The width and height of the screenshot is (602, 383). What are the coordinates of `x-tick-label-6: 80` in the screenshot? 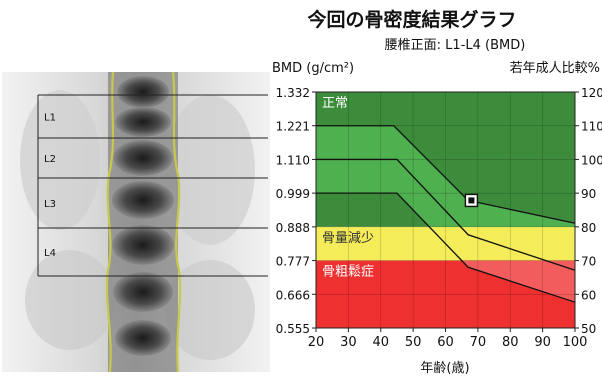 It's located at (510, 342).